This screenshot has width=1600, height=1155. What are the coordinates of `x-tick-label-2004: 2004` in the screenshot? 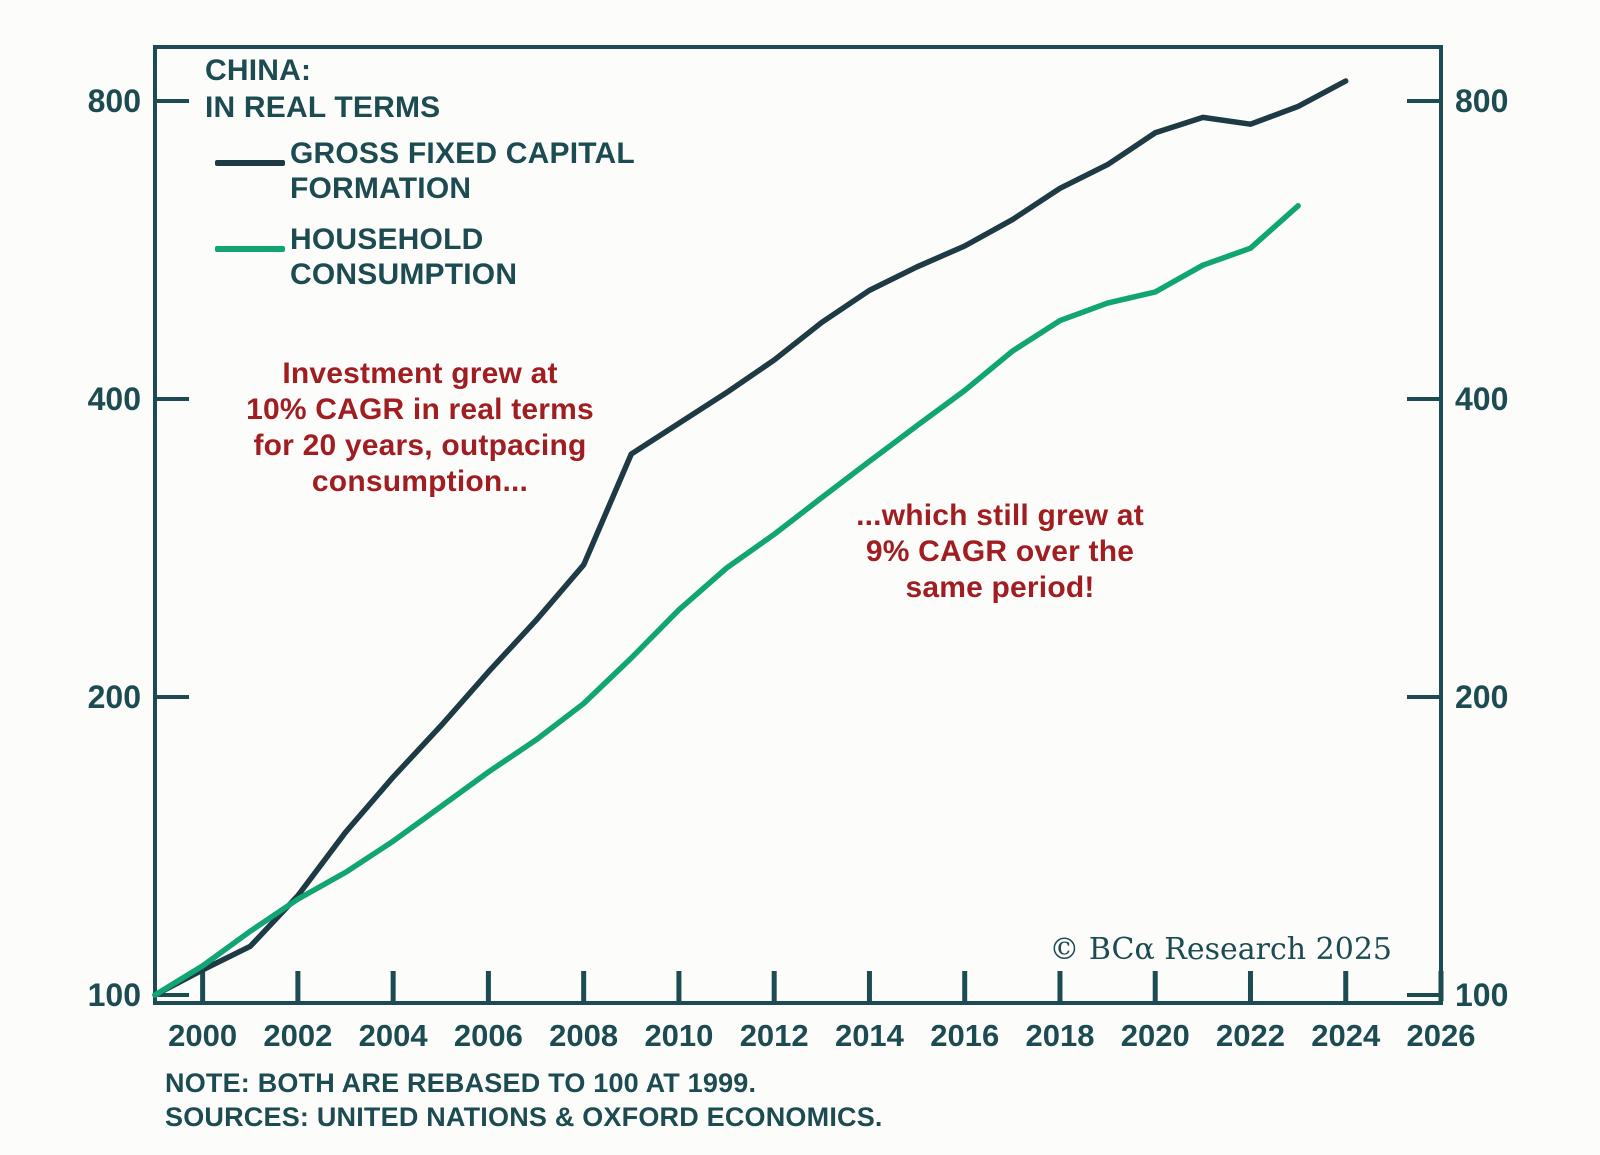 It's located at (394, 1035).